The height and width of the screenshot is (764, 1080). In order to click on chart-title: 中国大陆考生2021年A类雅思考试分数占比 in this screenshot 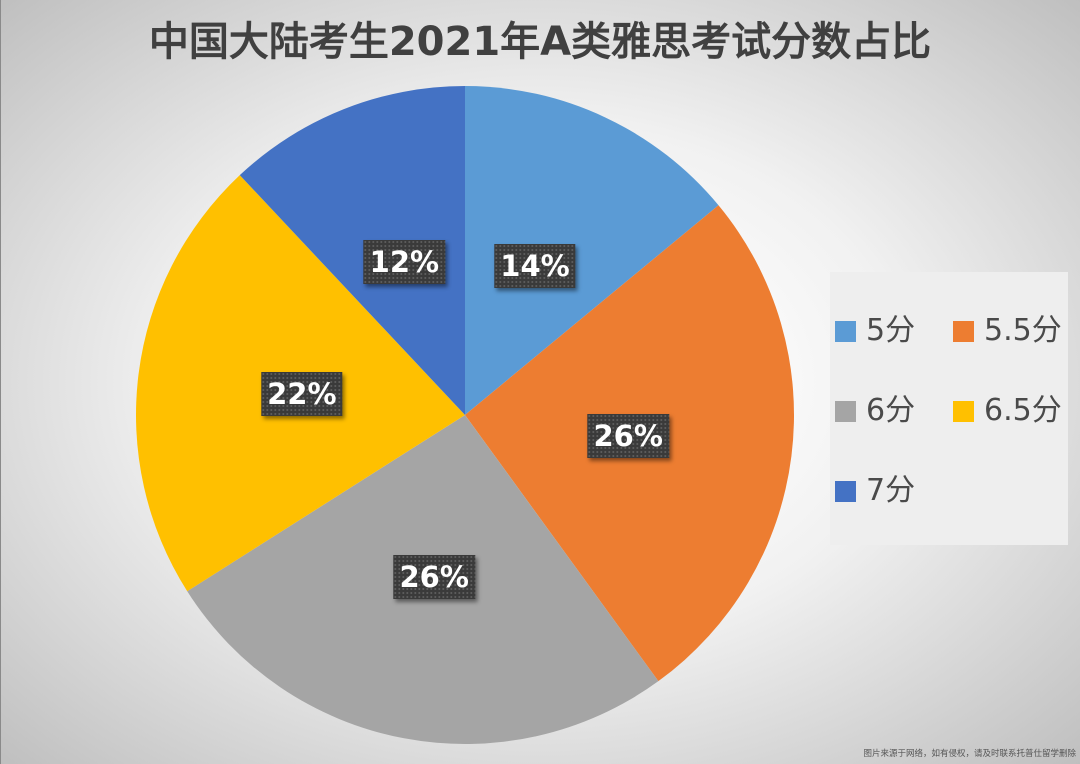, I will do `click(540, 42)`.